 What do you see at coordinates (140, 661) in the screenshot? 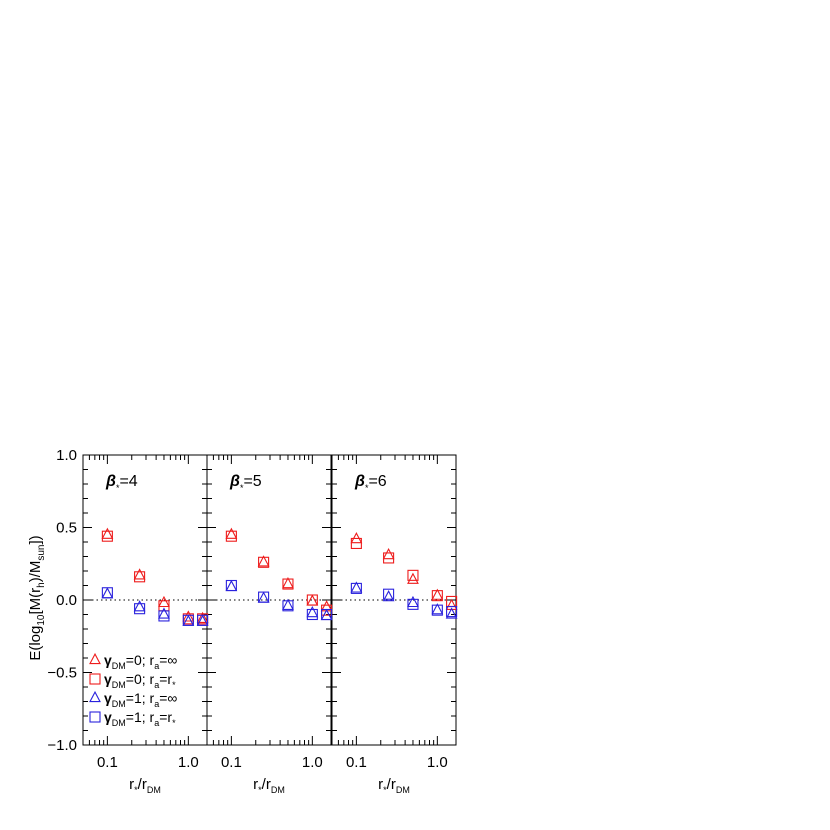
I see `legend-label: γDM=0; ra=∞` at bounding box center [140, 661].